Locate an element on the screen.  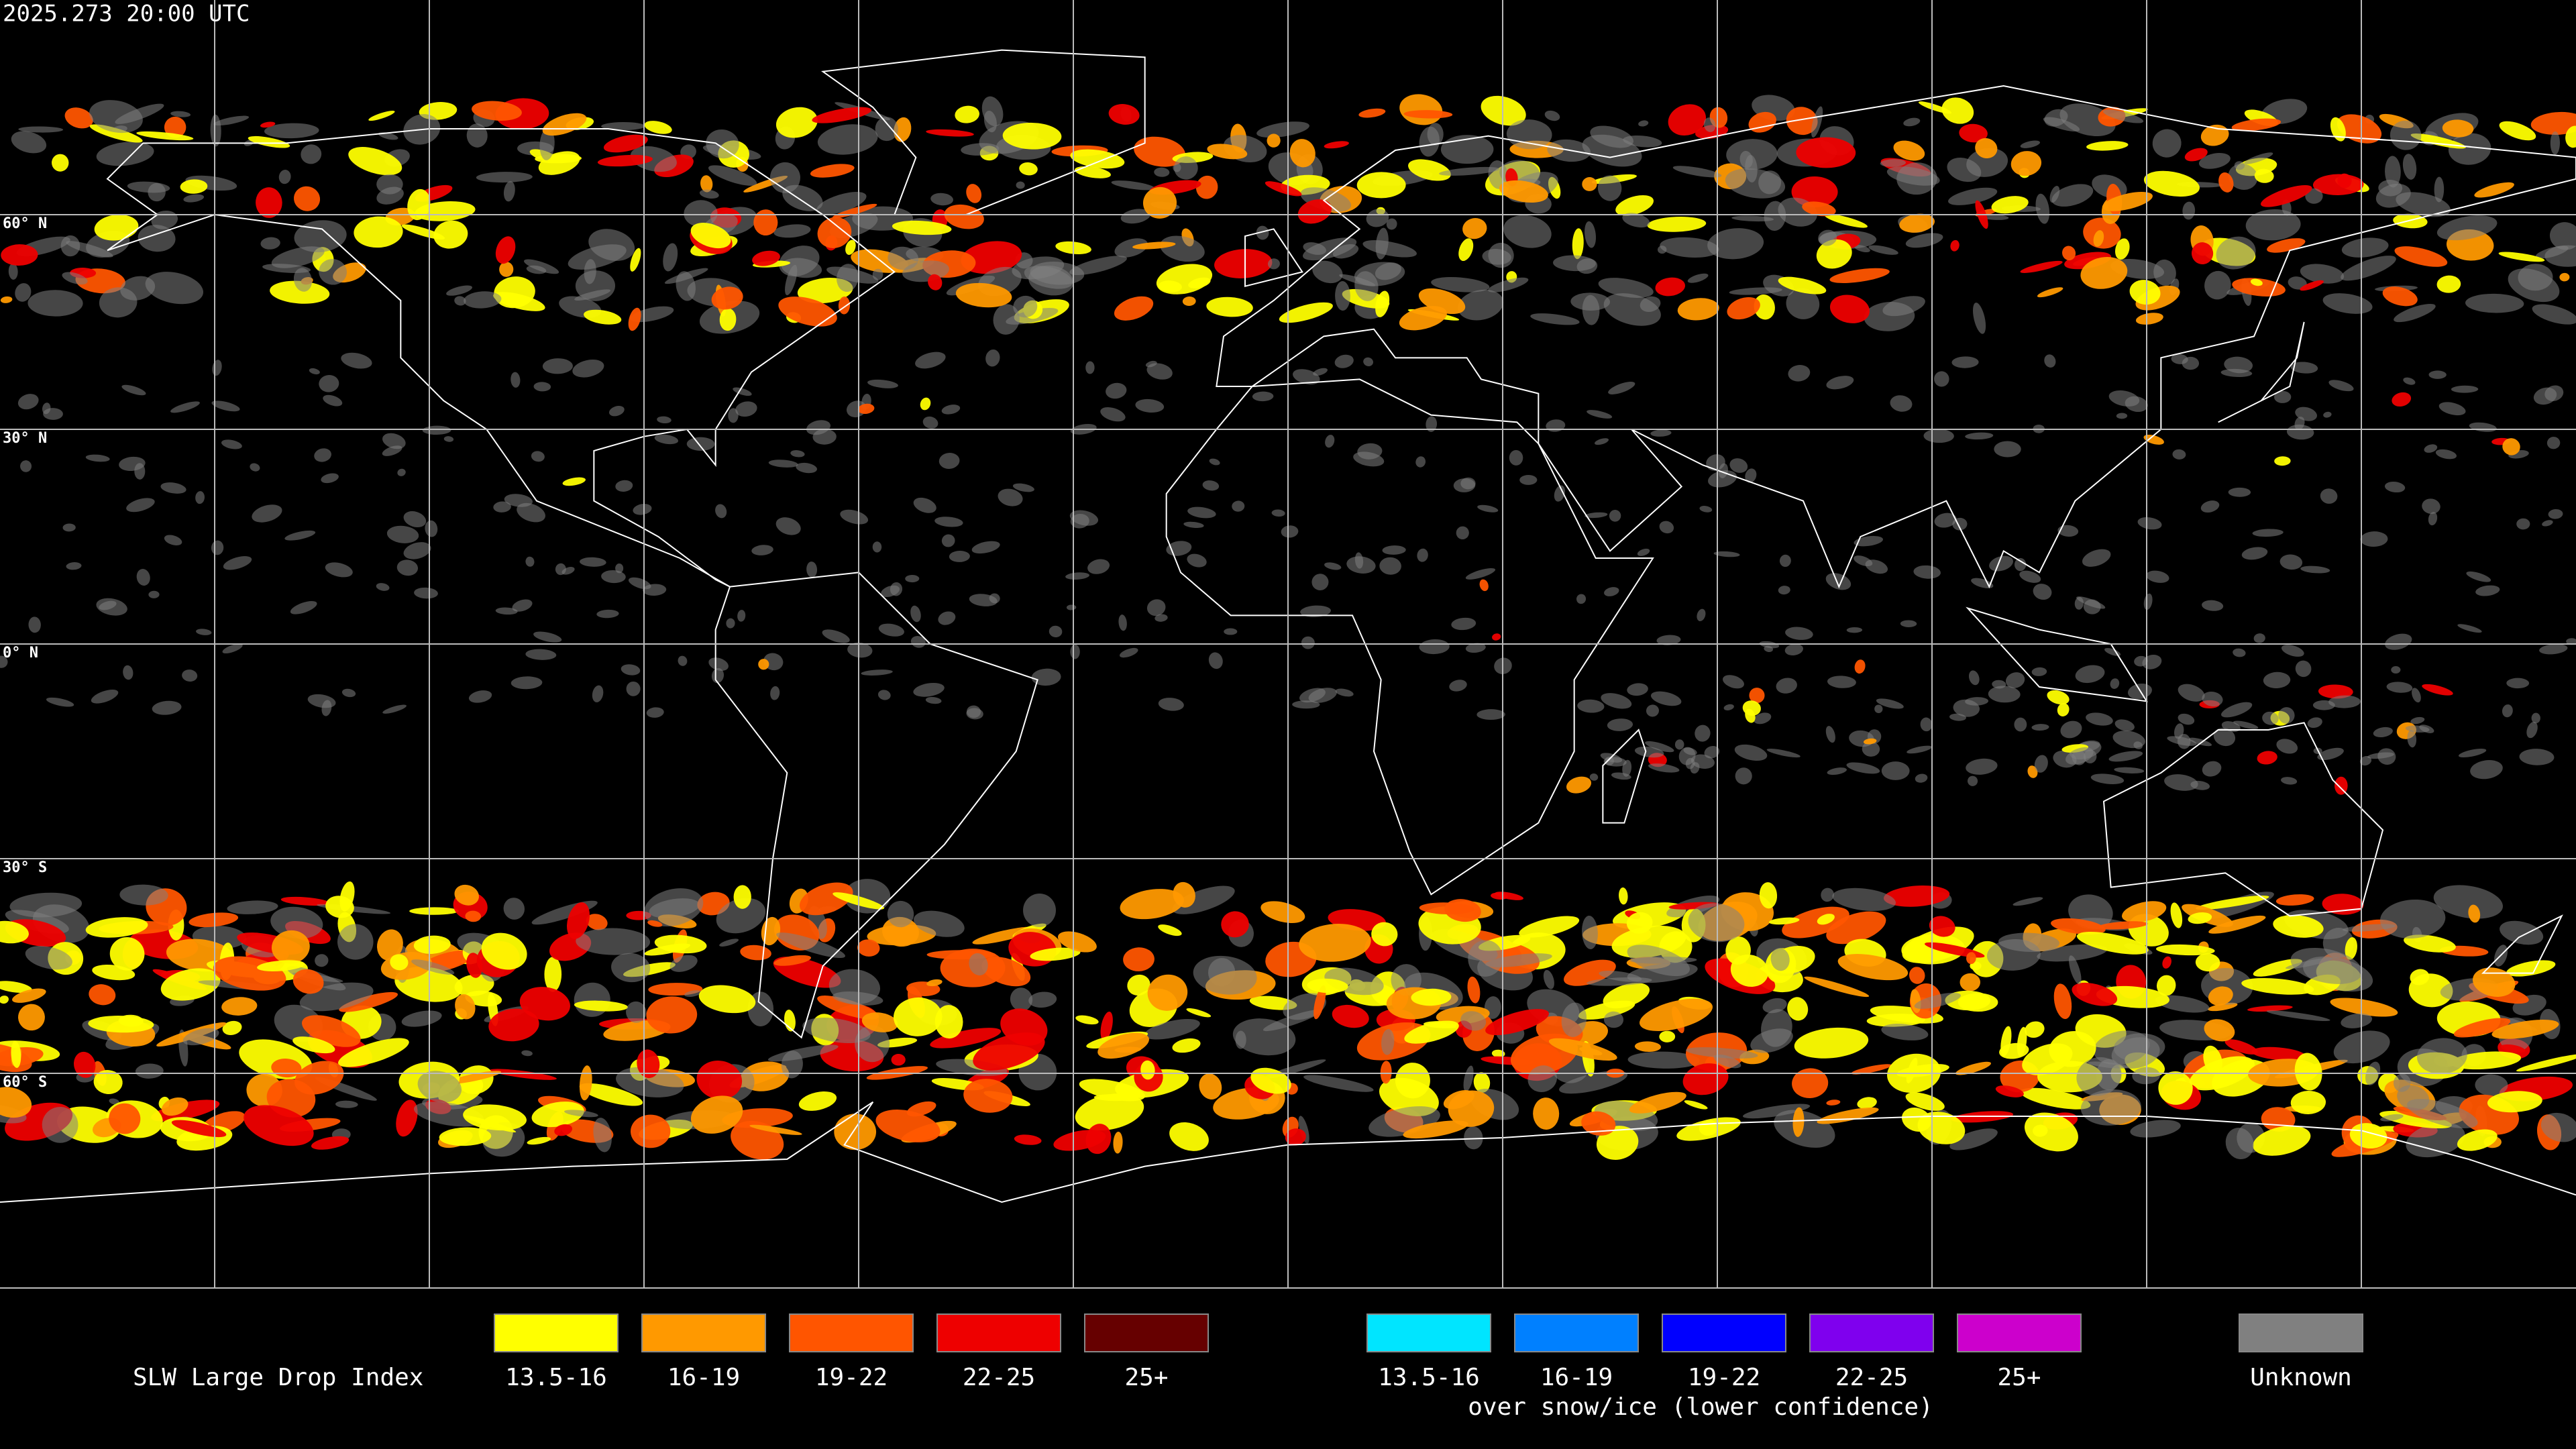
legend-label: 16-19 is located at coordinates (1576, 1377).